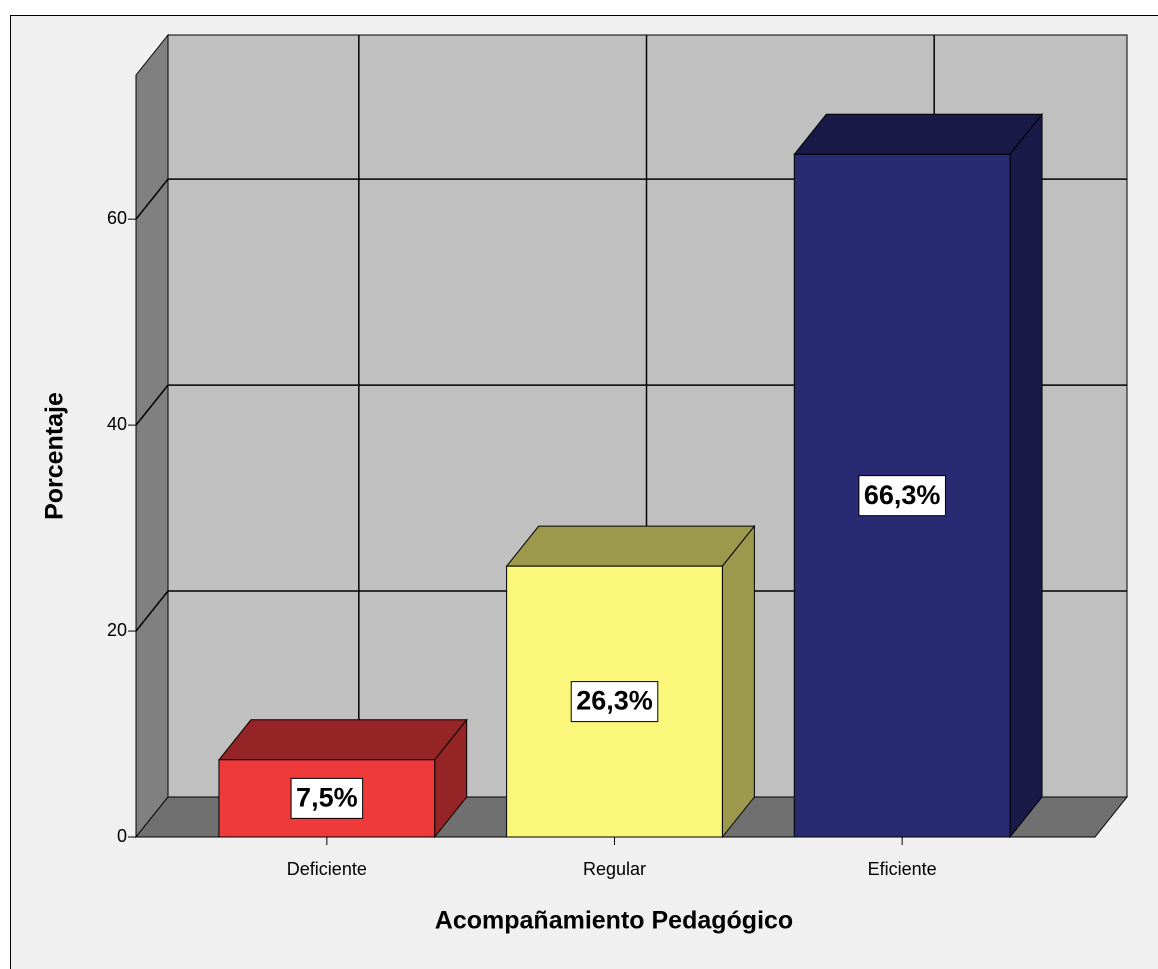  What do you see at coordinates (614, 869) in the screenshot?
I see `x-tick-label: Regular` at bounding box center [614, 869].